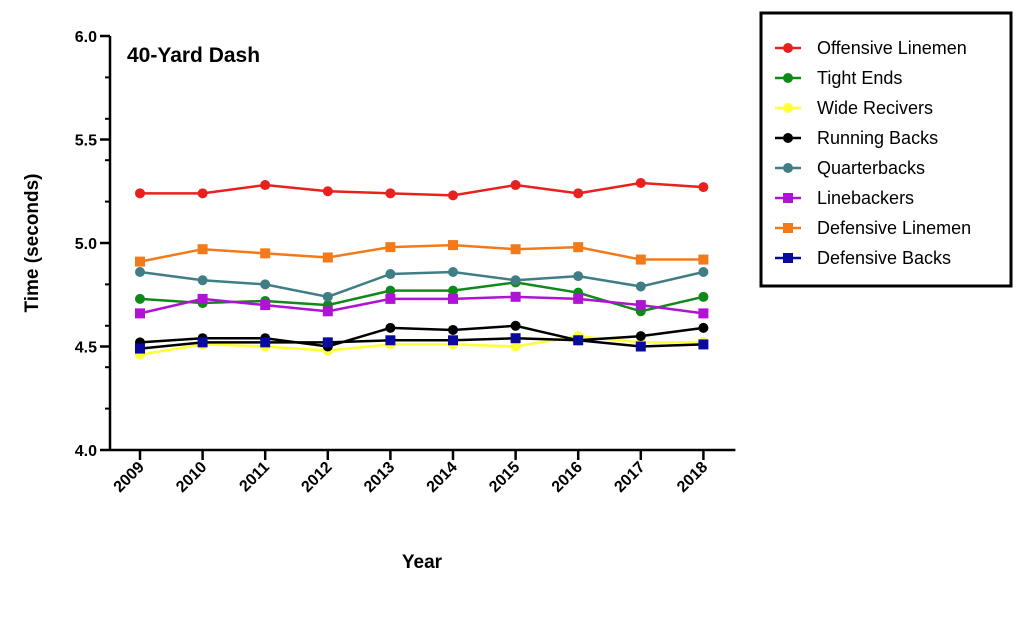  I want to click on y-tick-label: 6.0, so click(86, 37).